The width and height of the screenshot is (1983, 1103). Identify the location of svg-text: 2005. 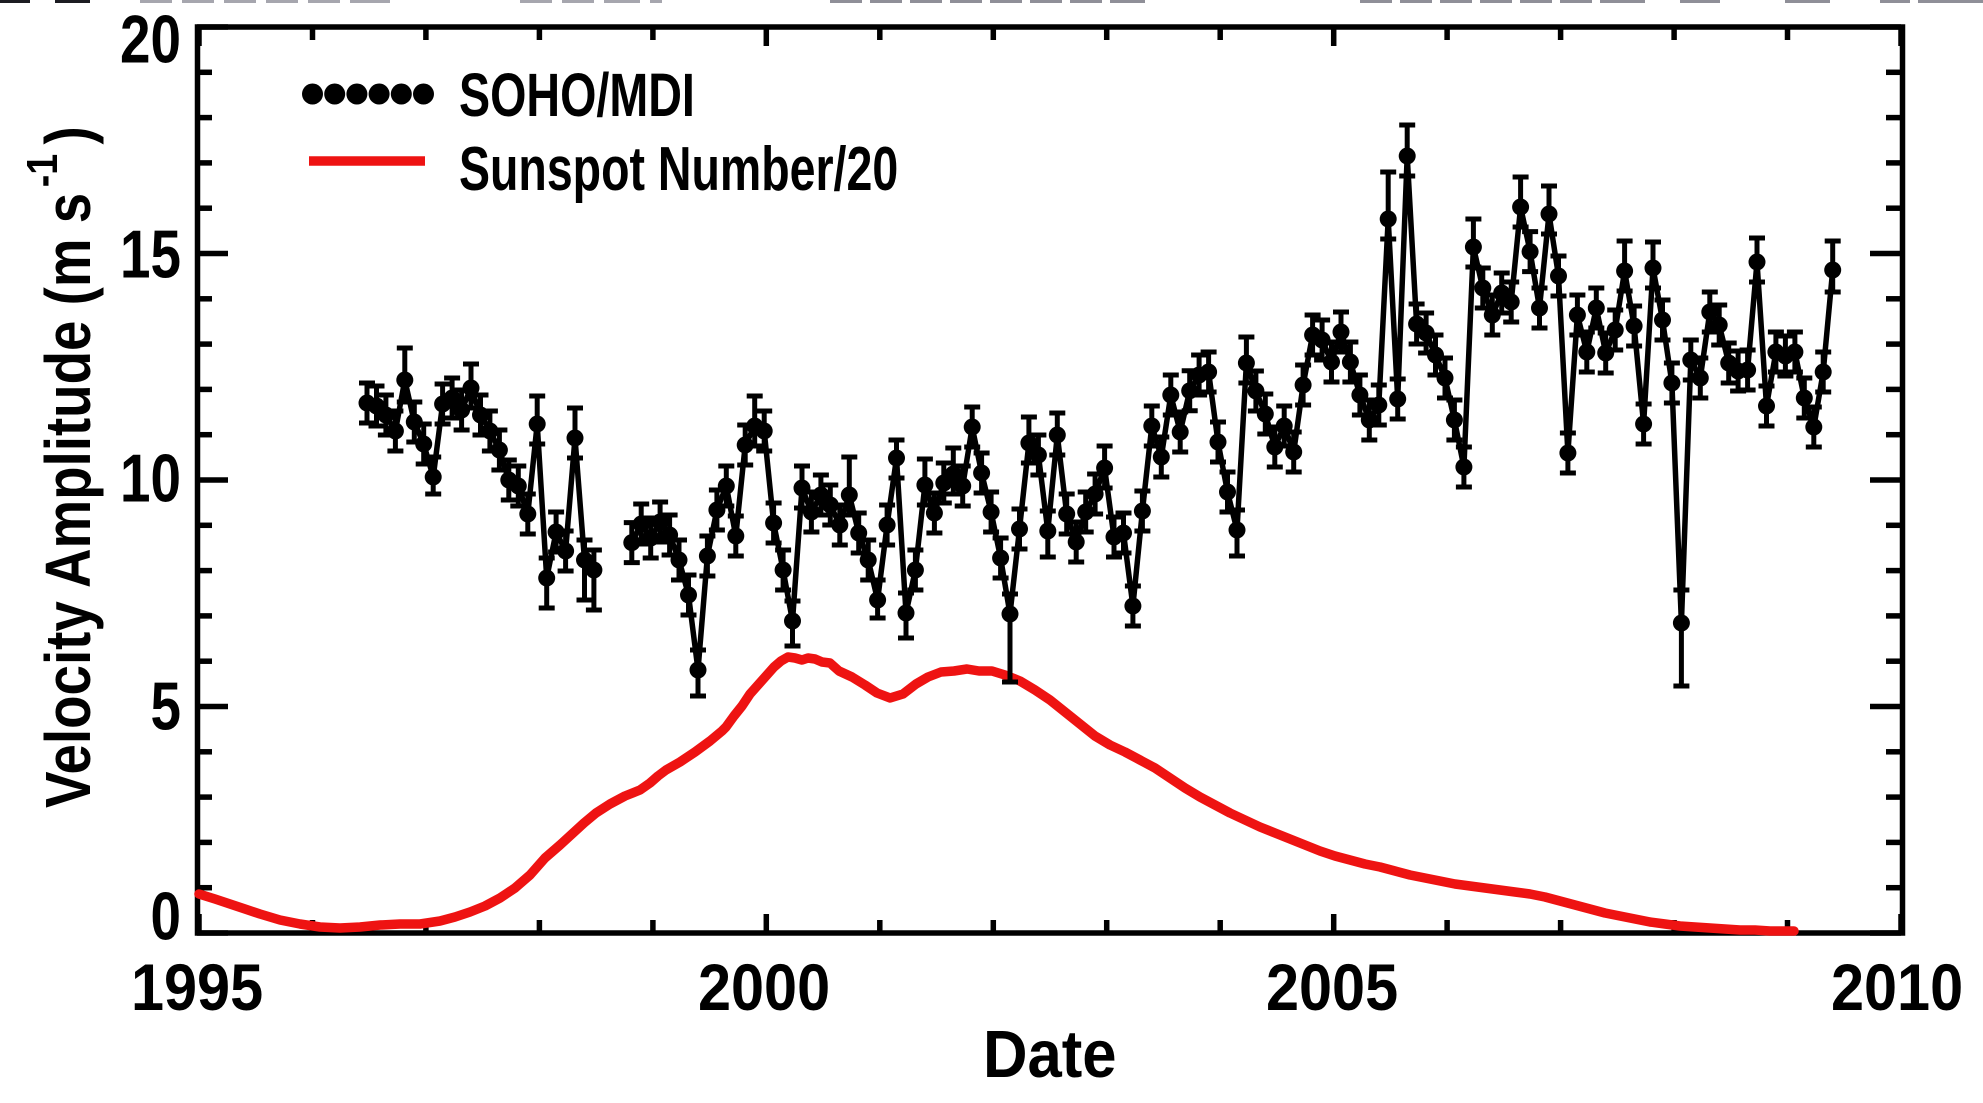
(1332, 988).